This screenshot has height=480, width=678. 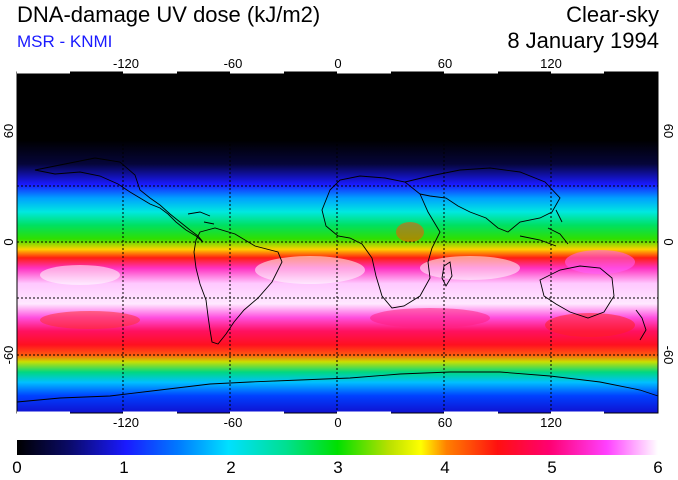 I want to click on colorbar-label: 2, so click(x=231, y=467).